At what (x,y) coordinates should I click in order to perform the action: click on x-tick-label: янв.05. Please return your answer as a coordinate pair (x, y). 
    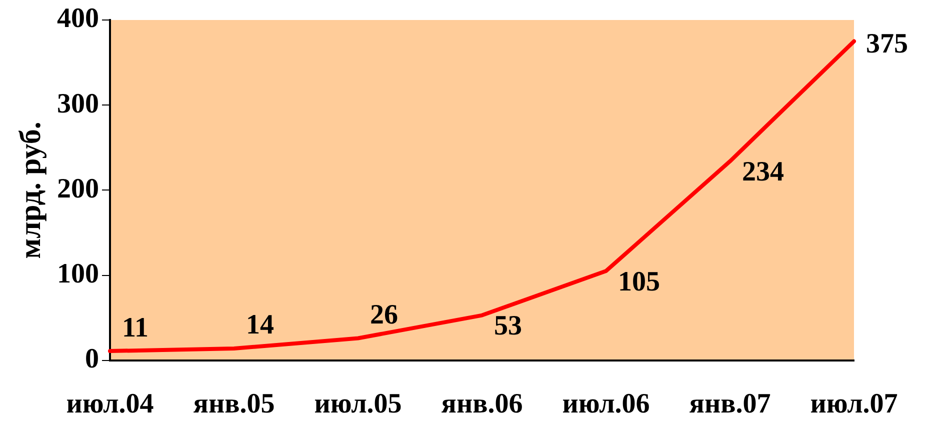
    Looking at the image, I should click on (234, 404).